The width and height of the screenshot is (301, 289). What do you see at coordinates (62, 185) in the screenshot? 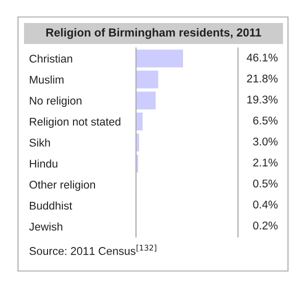
I see `y-tick-label: Other religion` at bounding box center [62, 185].